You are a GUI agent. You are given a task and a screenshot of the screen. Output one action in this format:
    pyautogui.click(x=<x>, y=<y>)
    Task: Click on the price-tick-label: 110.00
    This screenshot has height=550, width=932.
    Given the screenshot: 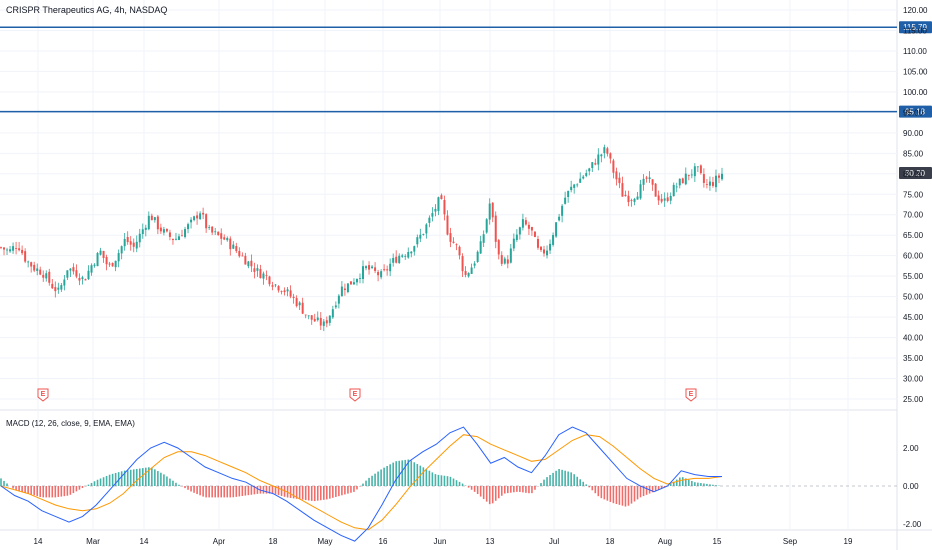 What is the action you would take?
    pyautogui.click(x=915, y=51)
    